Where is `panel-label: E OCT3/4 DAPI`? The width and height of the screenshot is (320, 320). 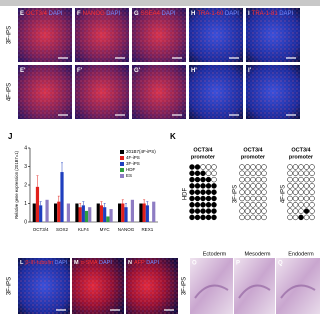
panel-label: E OCT3/4 DAPI is located at coordinates (41, 14).